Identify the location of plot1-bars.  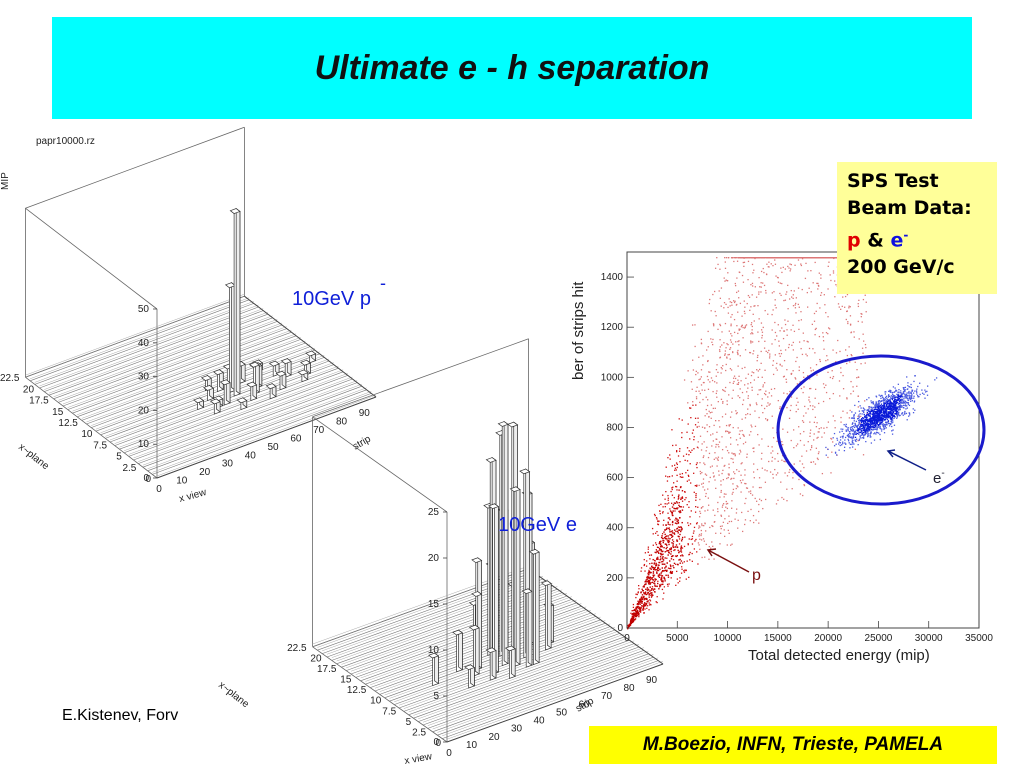
(255, 311).